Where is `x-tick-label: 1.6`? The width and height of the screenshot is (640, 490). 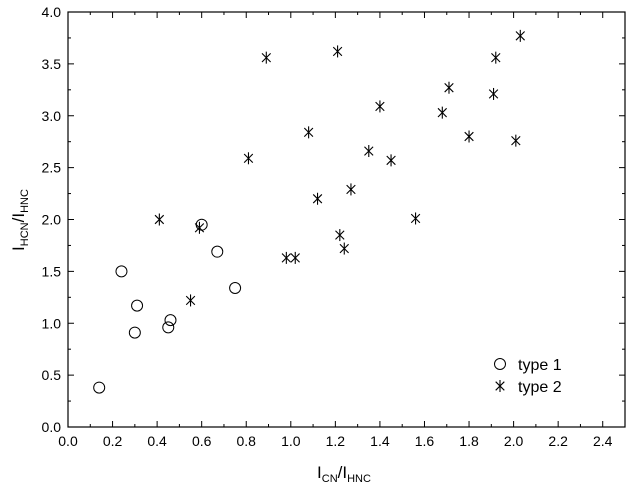
x-tick-label: 1.6 is located at coordinates (425, 441).